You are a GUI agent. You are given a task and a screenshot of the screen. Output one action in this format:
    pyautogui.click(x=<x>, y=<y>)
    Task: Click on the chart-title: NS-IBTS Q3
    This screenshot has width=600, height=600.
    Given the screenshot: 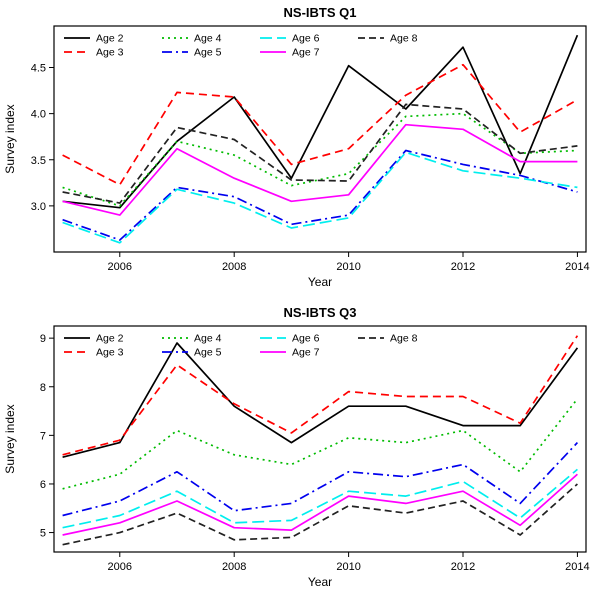 What is the action you would take?
    pyautogui.click(x=320, y=312)
    